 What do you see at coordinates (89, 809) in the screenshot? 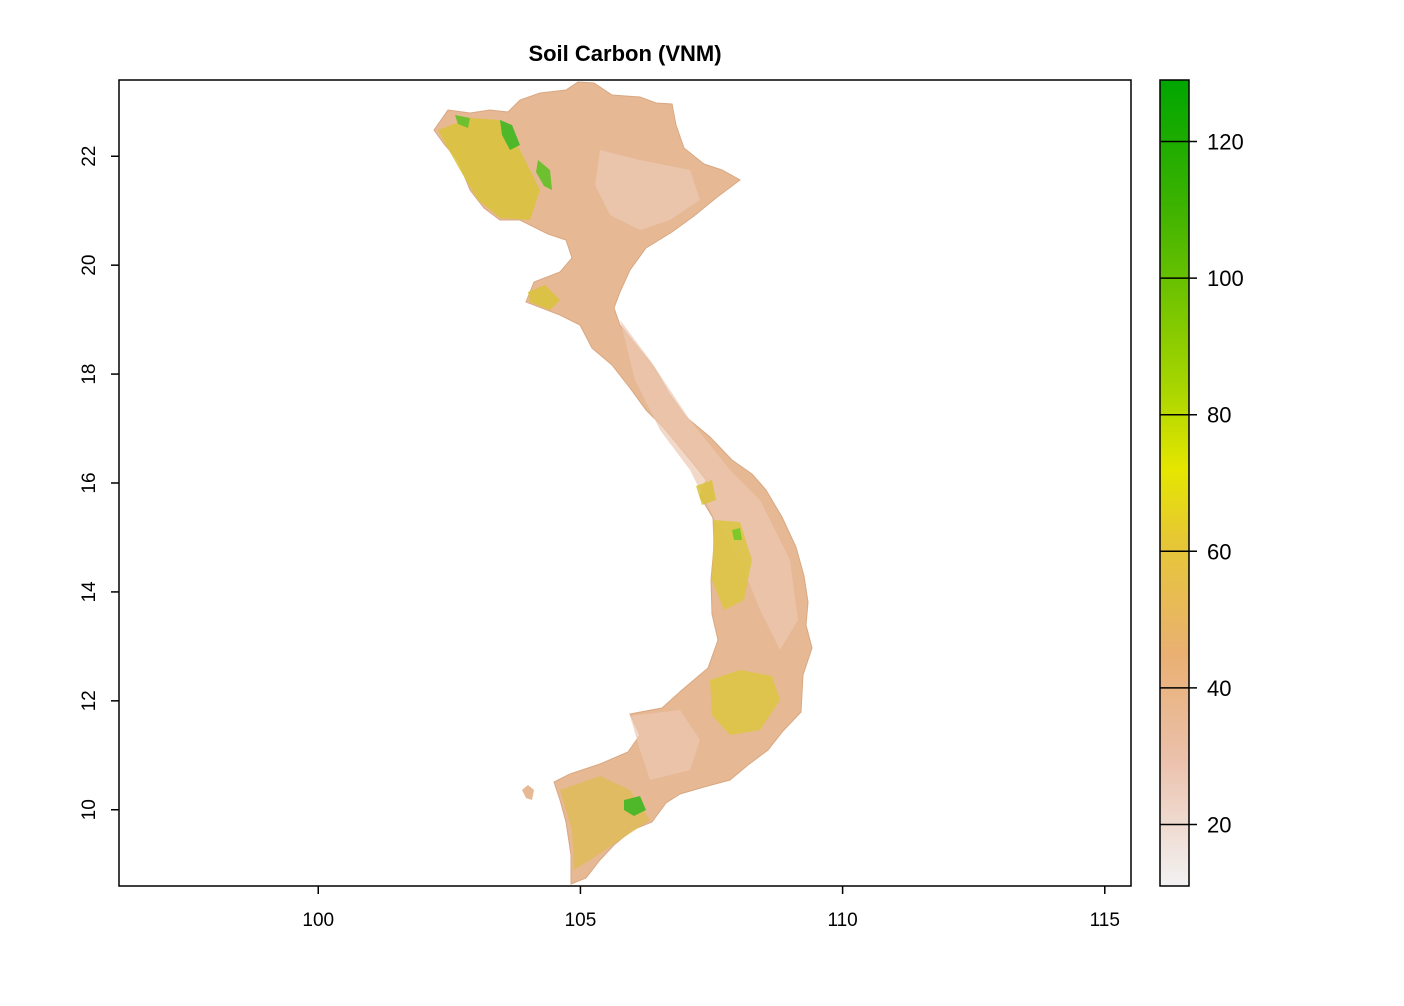
I see `y-tick-label: 10` at bounding box center [89, 809].